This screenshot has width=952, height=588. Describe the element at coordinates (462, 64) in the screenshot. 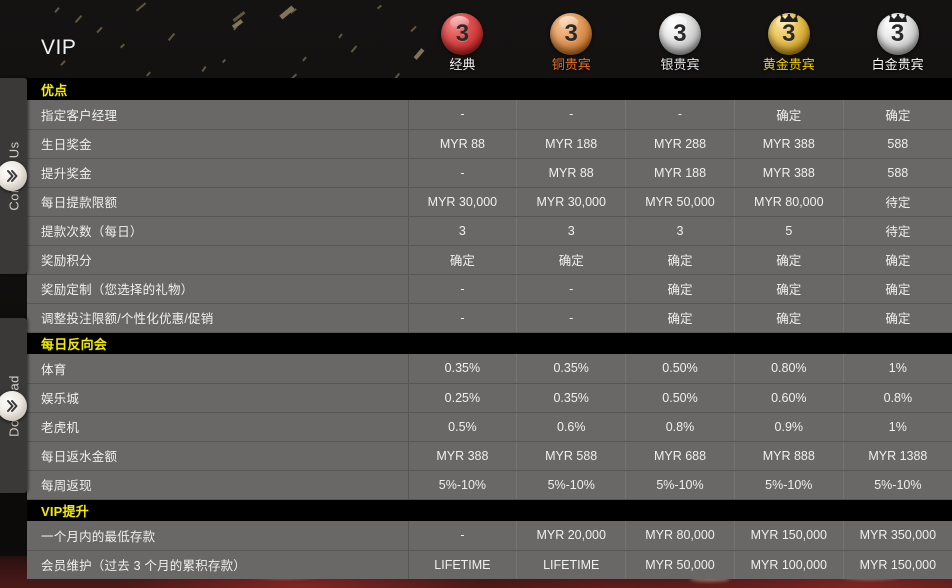

I see `tier-name-label: 经典` at that location.